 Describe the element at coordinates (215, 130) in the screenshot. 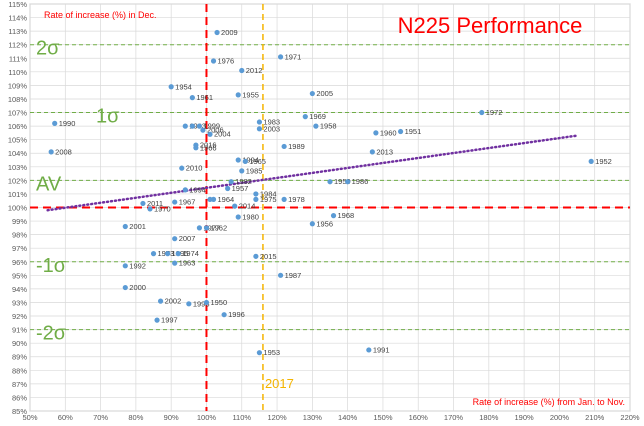

I see `data-point-label: 2006` at that location.